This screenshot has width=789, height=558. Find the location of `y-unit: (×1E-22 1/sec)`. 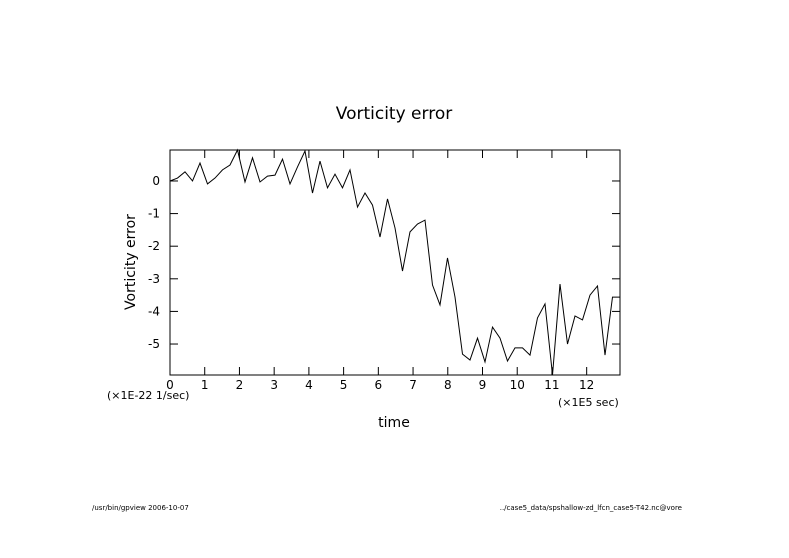

y-unit: (×1E-22 1/sec) is located at coordinates (148, 395).